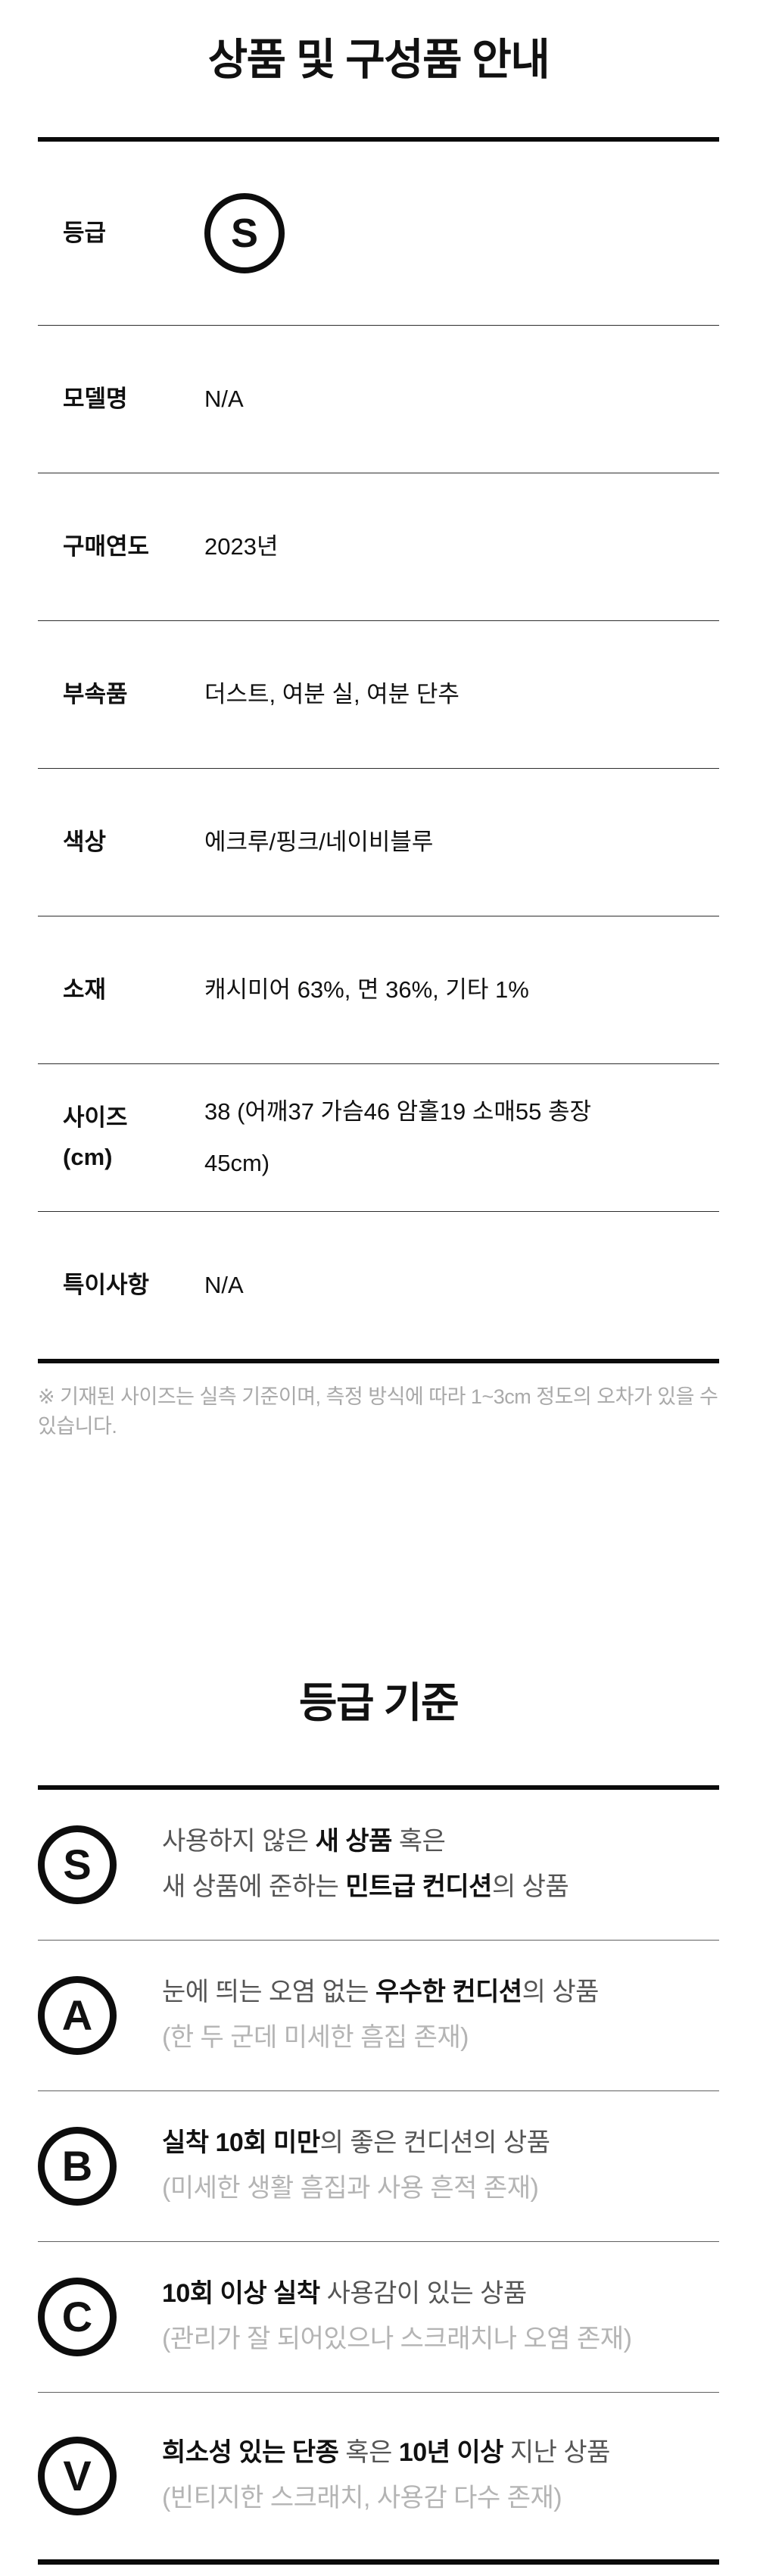  I want to click on grade-s-icon: S, so click(77, 1865).